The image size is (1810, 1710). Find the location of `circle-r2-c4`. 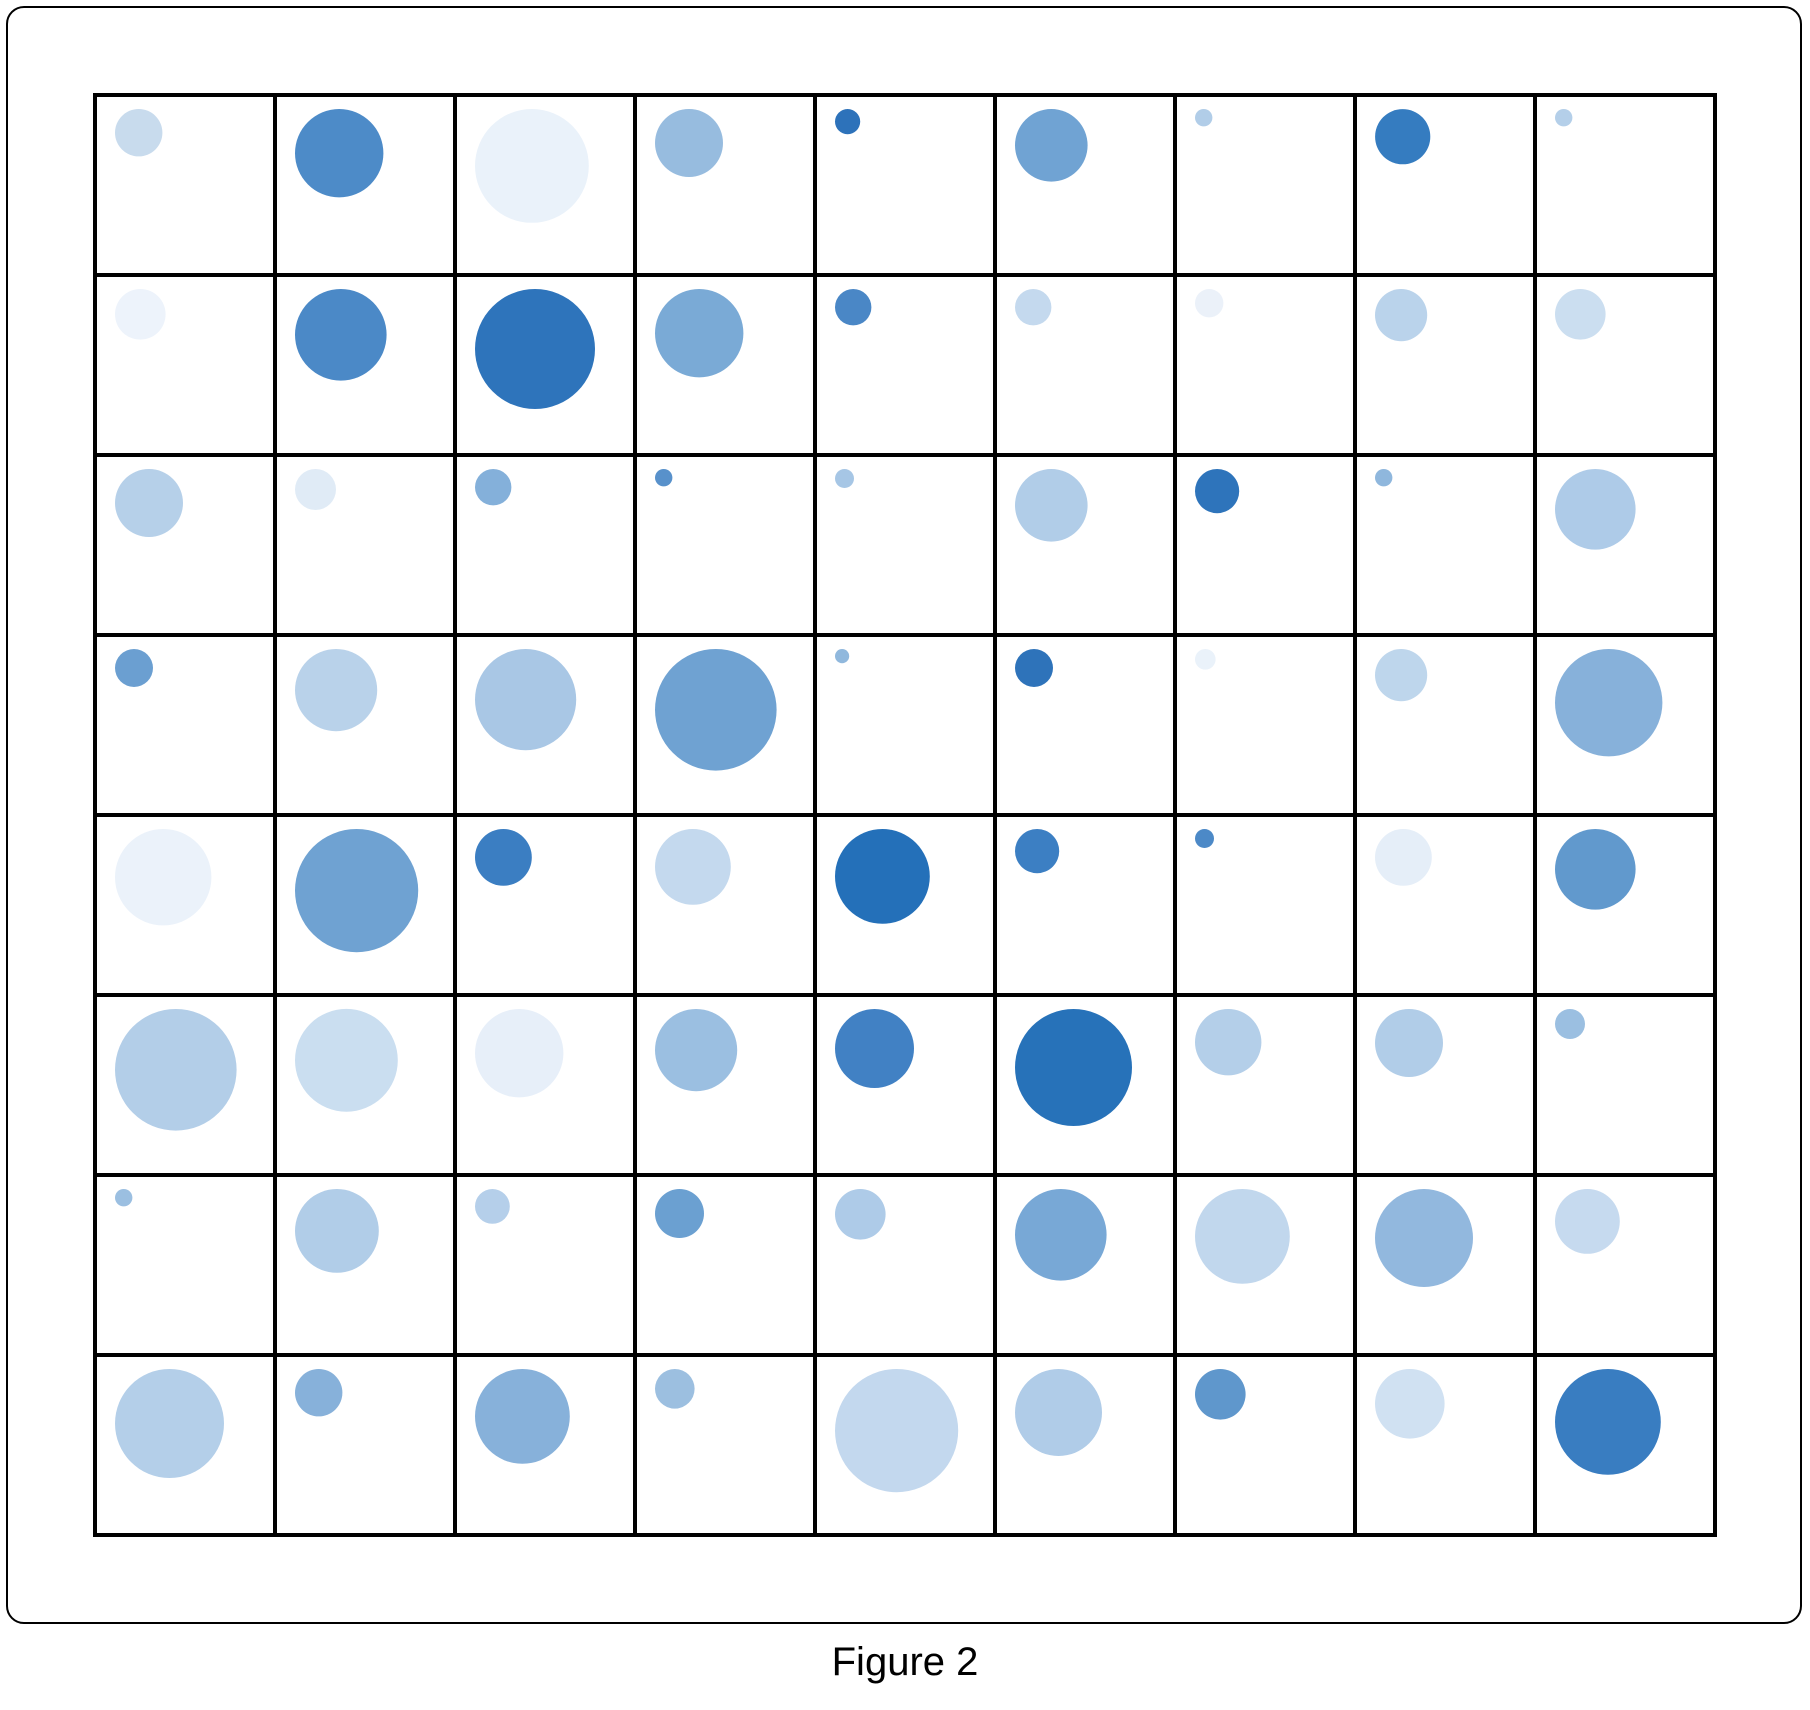

circle-r2-c4 is located at coordinates (699, 333).